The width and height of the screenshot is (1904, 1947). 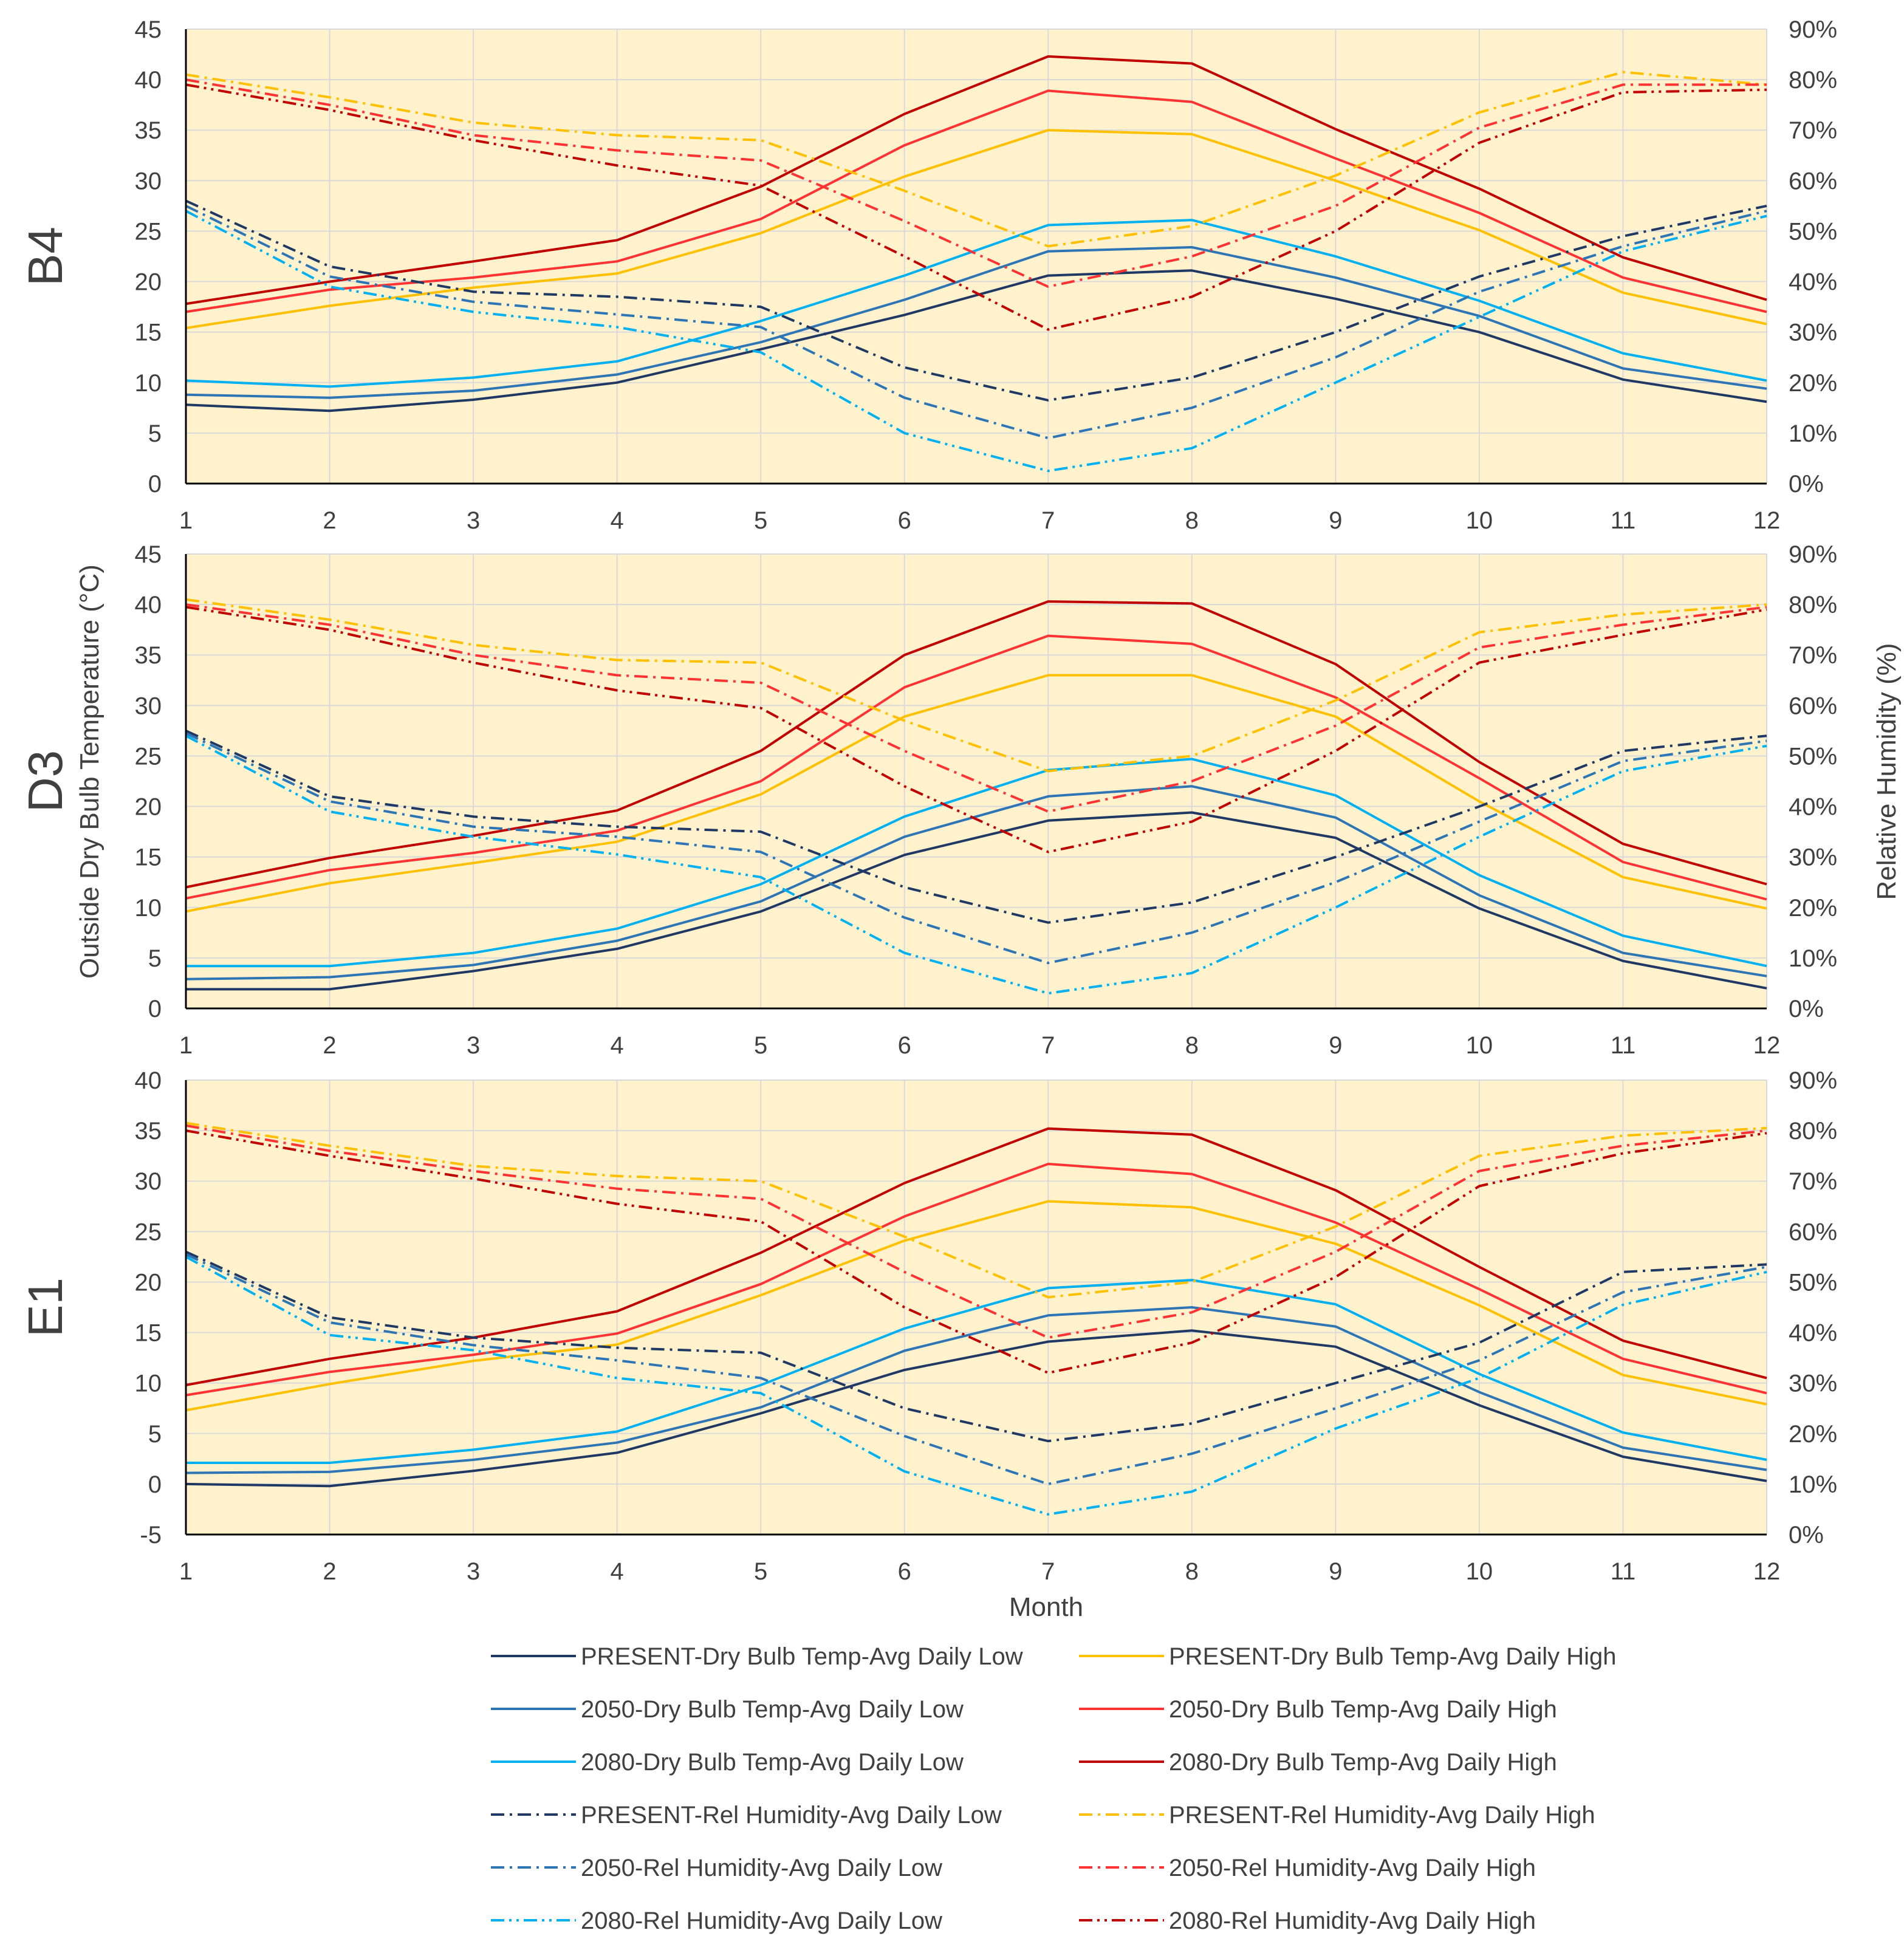 I want to click on legend-entry: 2050-Rel Humidity-Avg Daily Low, so click(x=716, y=1868).